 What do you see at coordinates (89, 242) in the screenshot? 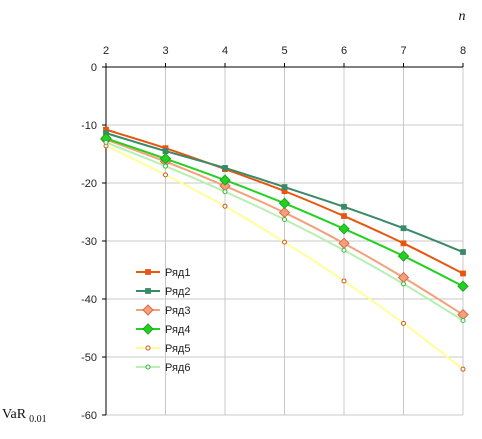
I see `y-tick-label: -30` at bounding box center [89, 242].